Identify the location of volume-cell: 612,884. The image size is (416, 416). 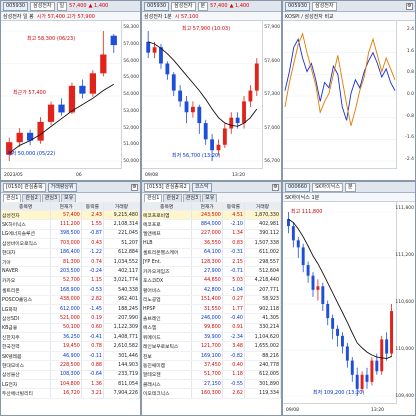
(121, 253).